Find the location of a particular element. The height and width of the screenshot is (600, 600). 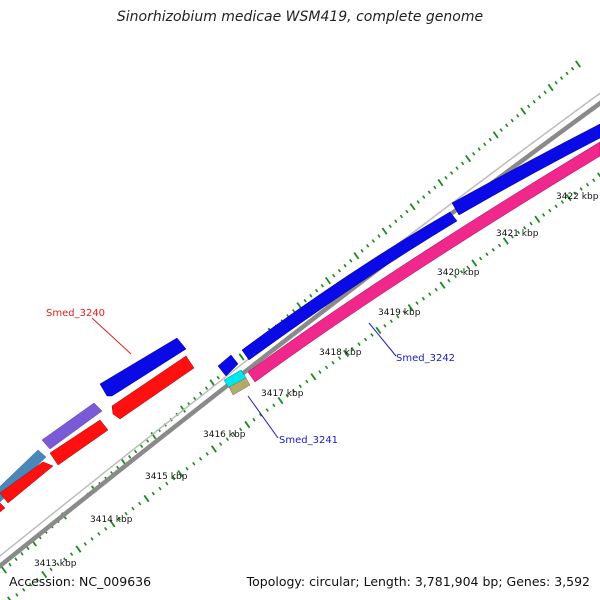

gene-small-blue-cds is located at coordinates (228, 365).